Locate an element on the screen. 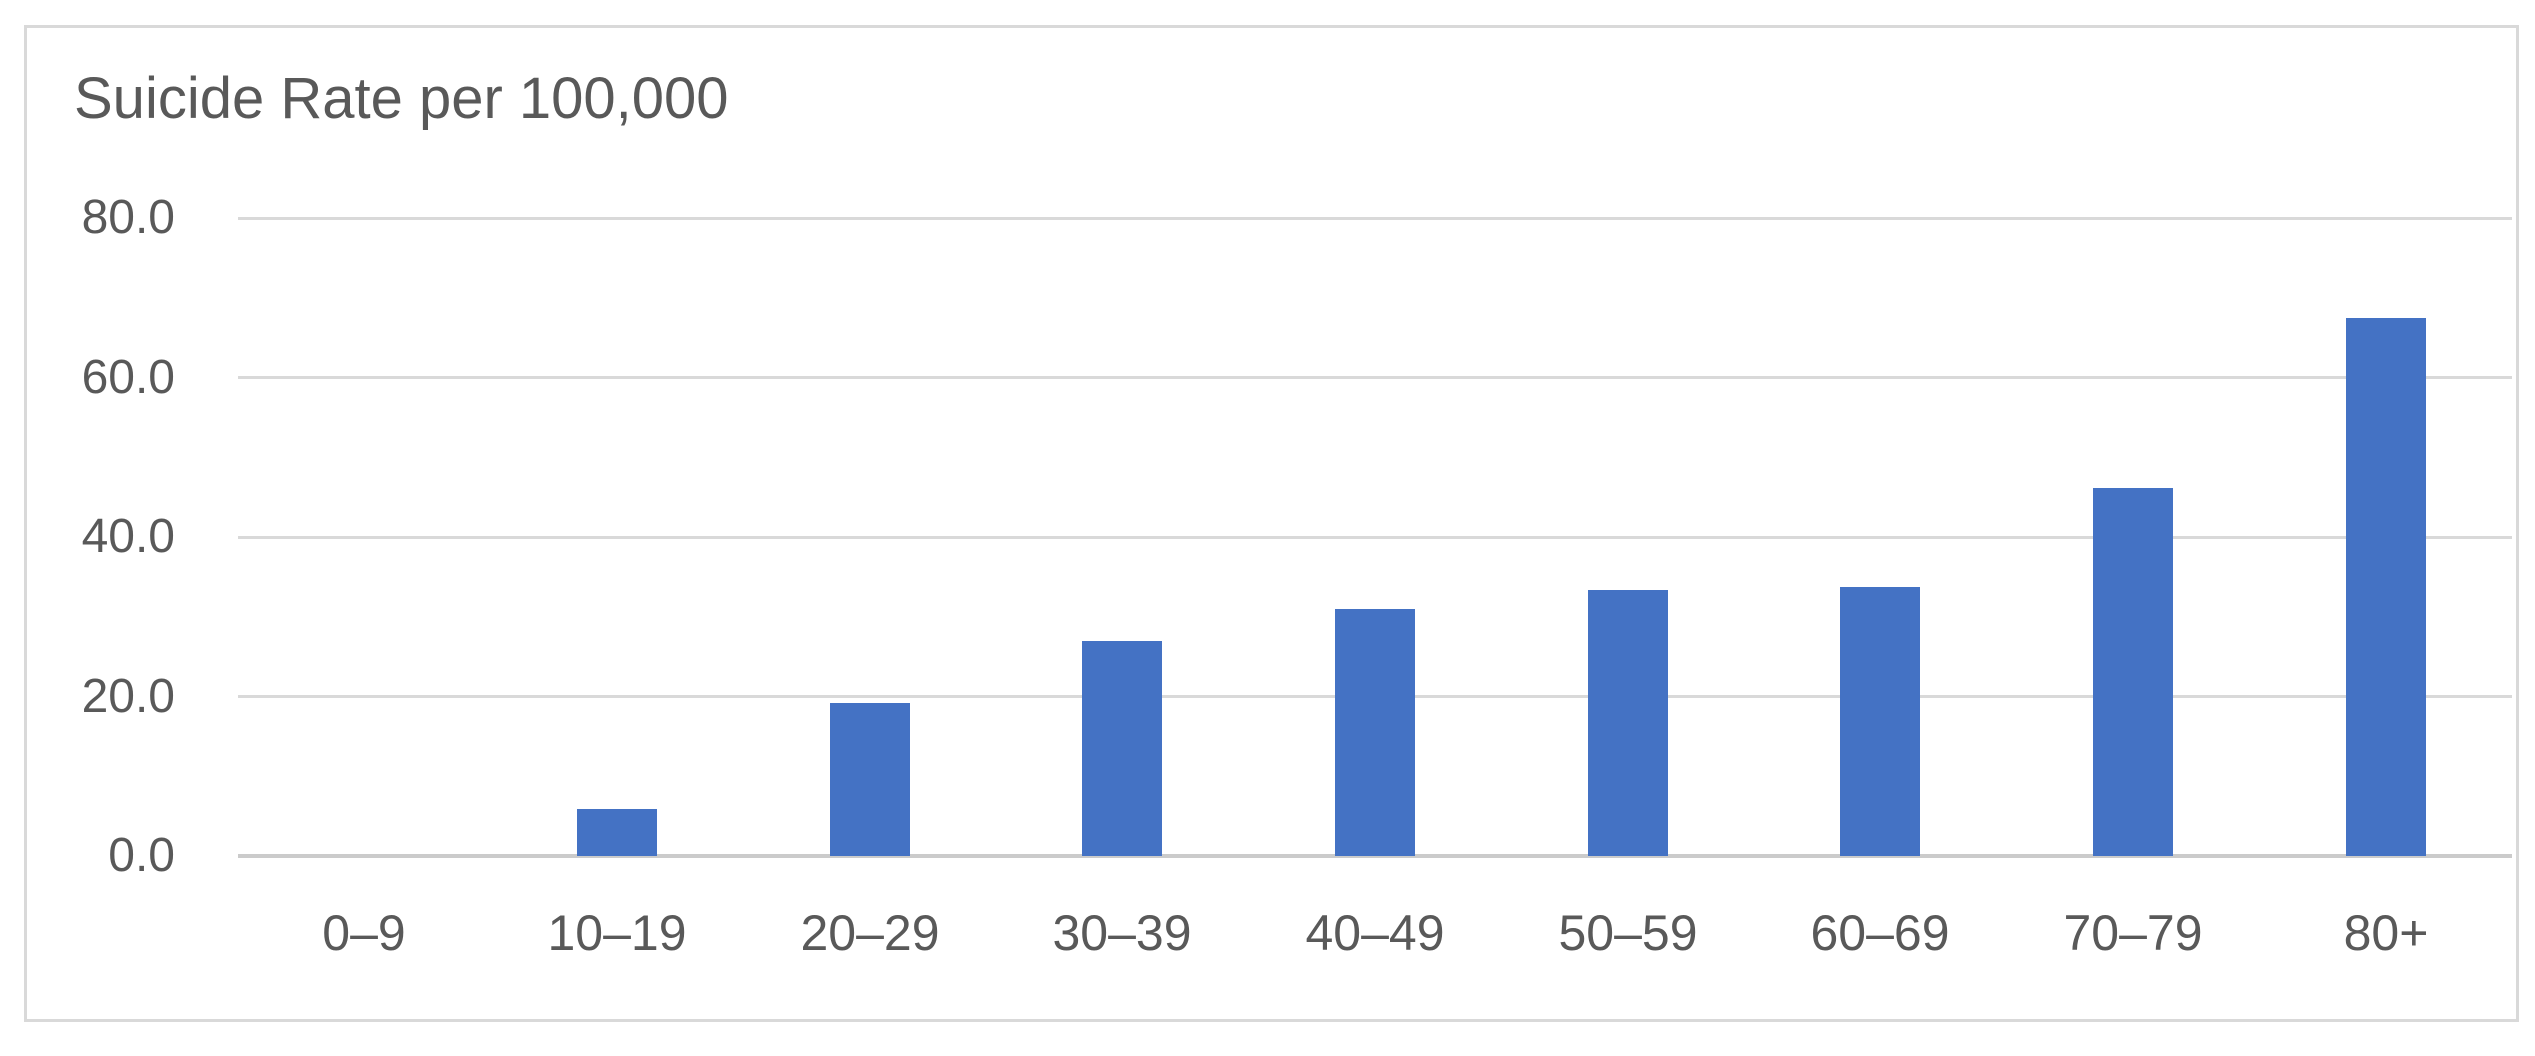  x-axis-label: 0–9 is located at coordinates (364, 933).